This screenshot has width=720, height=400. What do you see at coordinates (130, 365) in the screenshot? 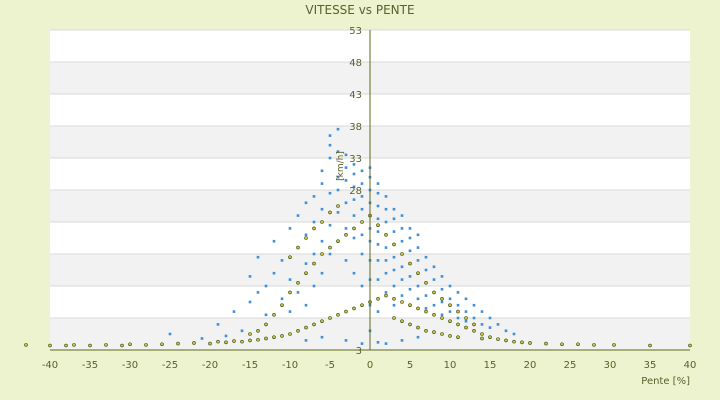
I see `x-tick-label: -30` at bounding box center [130, 365].